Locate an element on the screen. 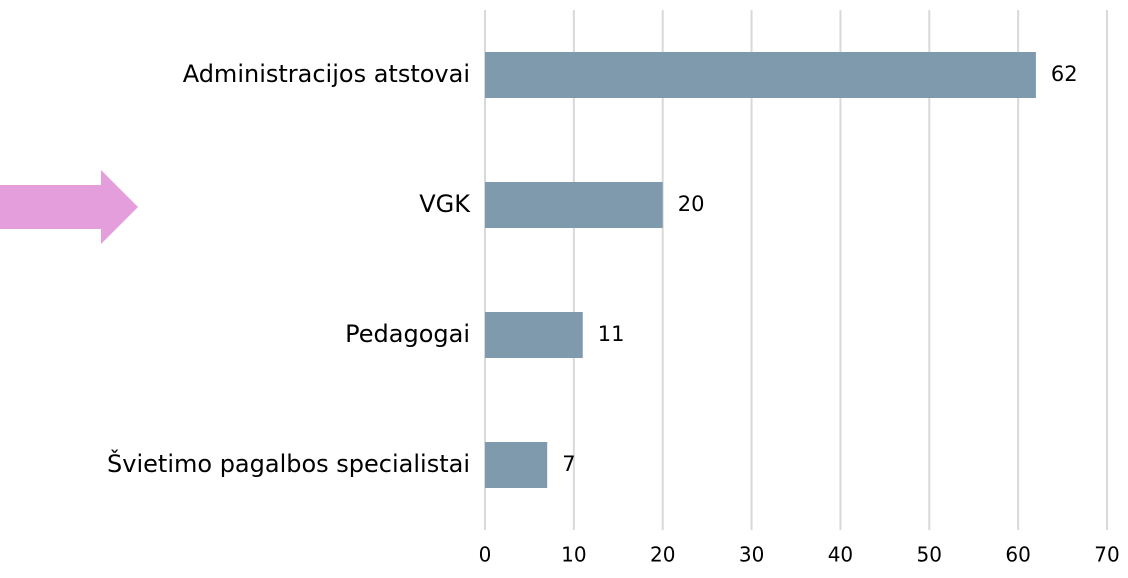 Image resolution: width=1128 pixels, height=578 pixels. value-label: 11 is located at coordinates (611, 334).